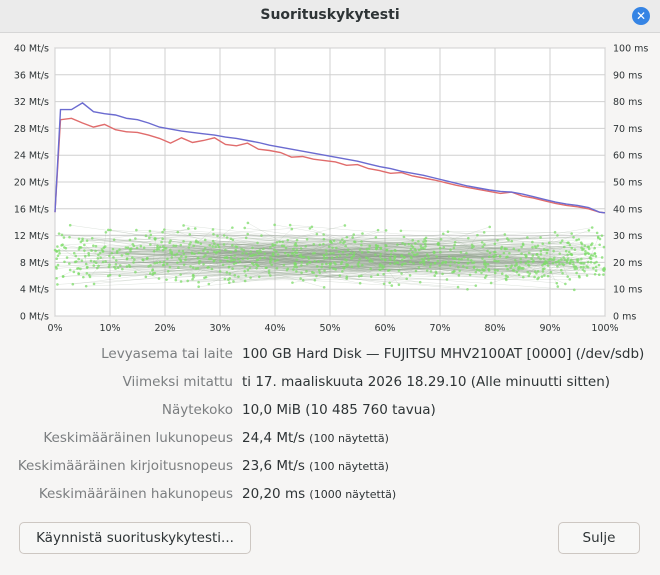 The image size is (660, 575). Describe the element at coordinates (329, 328) in the screenshot. I see `x-tick-label: 50%` at that location.